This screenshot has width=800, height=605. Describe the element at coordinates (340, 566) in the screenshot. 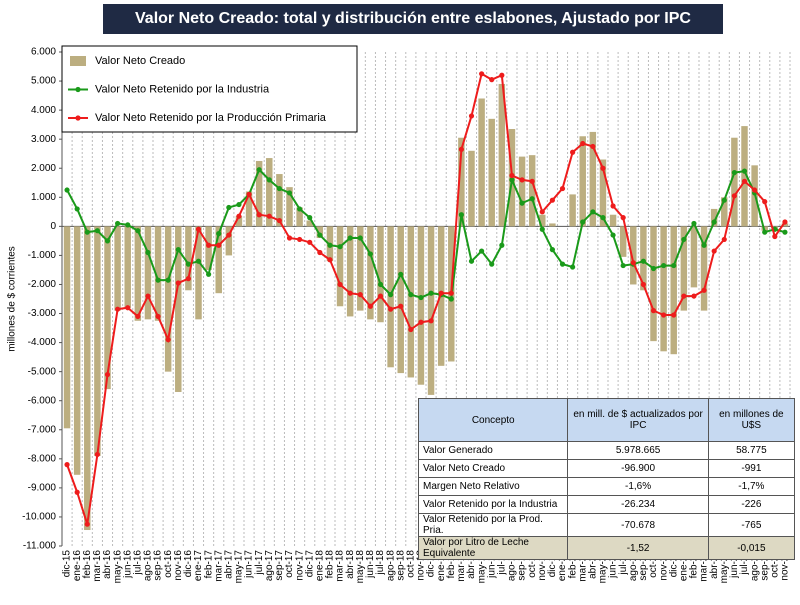

I see `x-tick-label: mar-18` at that location.